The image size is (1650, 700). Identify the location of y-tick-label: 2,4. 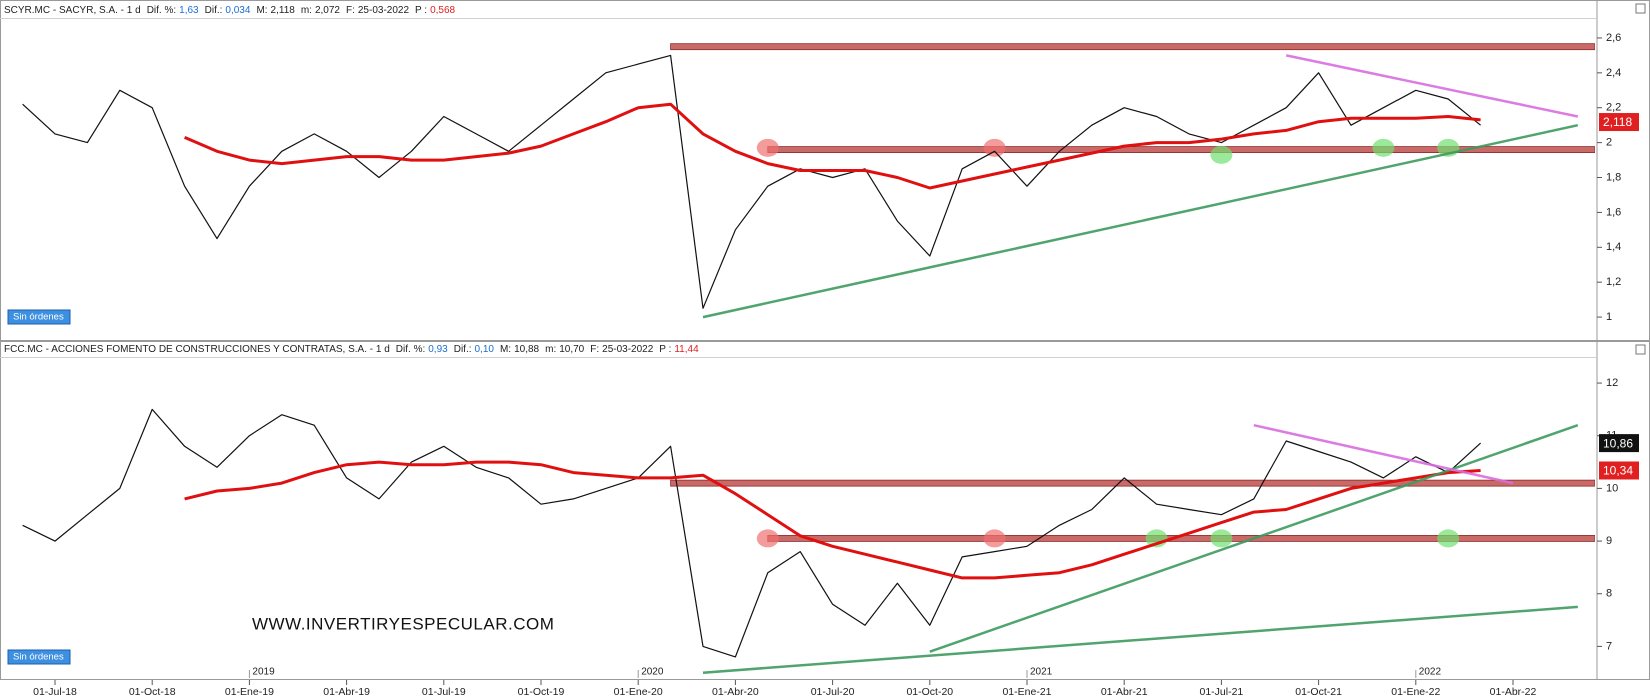
(1613, 73).